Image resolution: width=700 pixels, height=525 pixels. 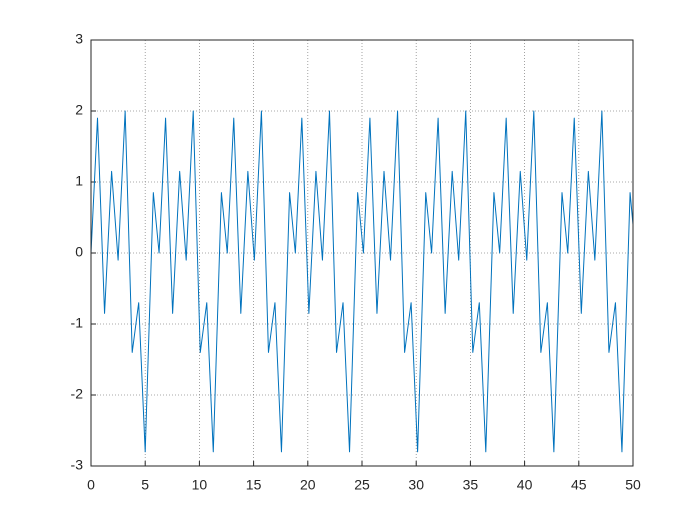 What do you see at coordinates (145, 485) in the screenshot?
I see `x-tick-label: 5` at bounding box center [145, 485].